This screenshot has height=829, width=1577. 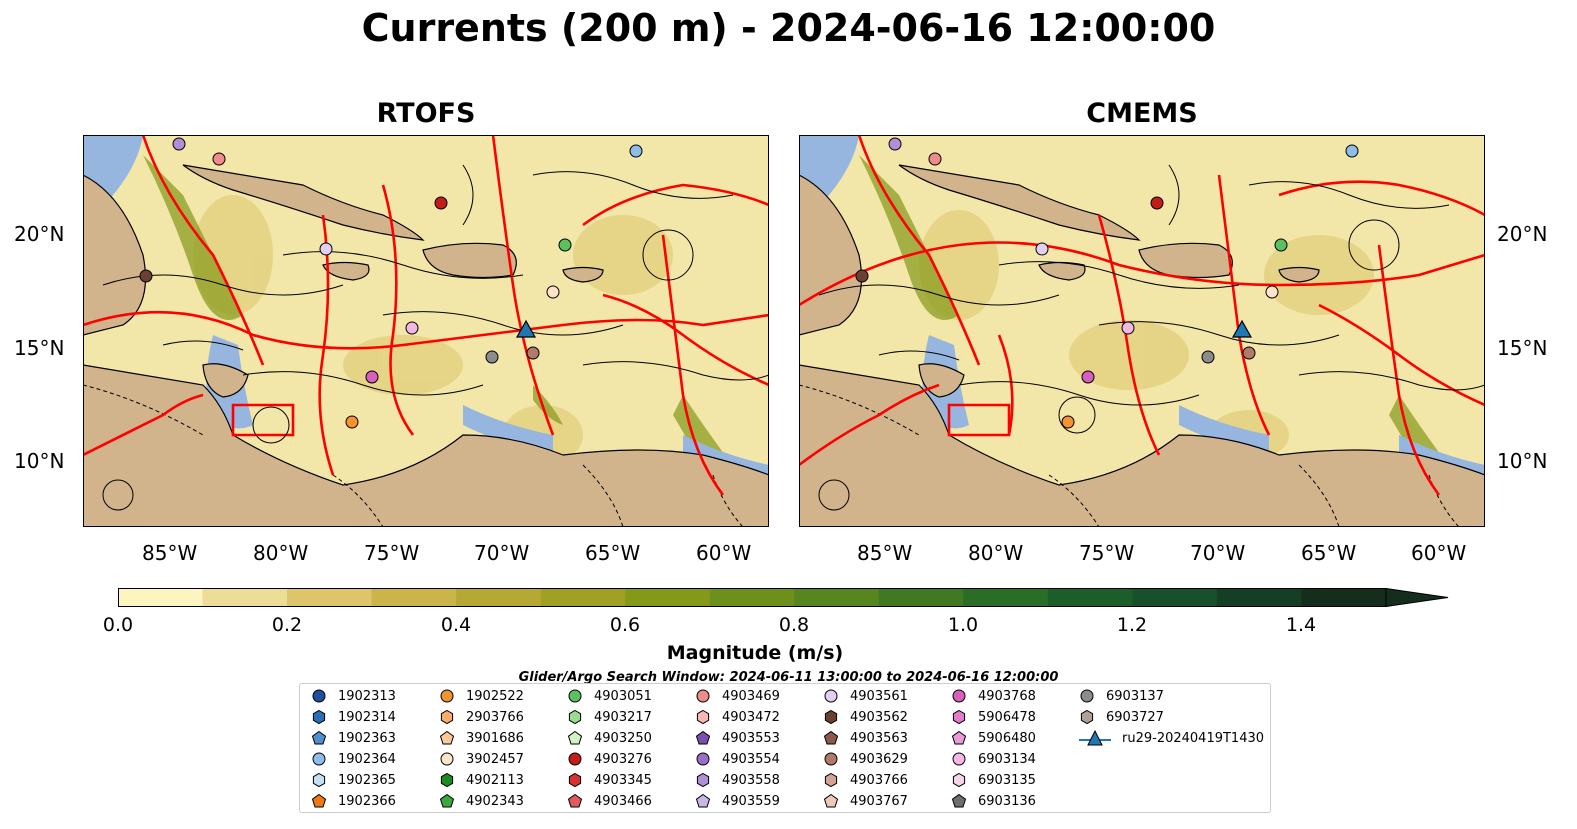 What do you see at coordinates (751, 759) in the screenshot?
I see `legend-item-label: 4903554` at bounding box center [751, 759].